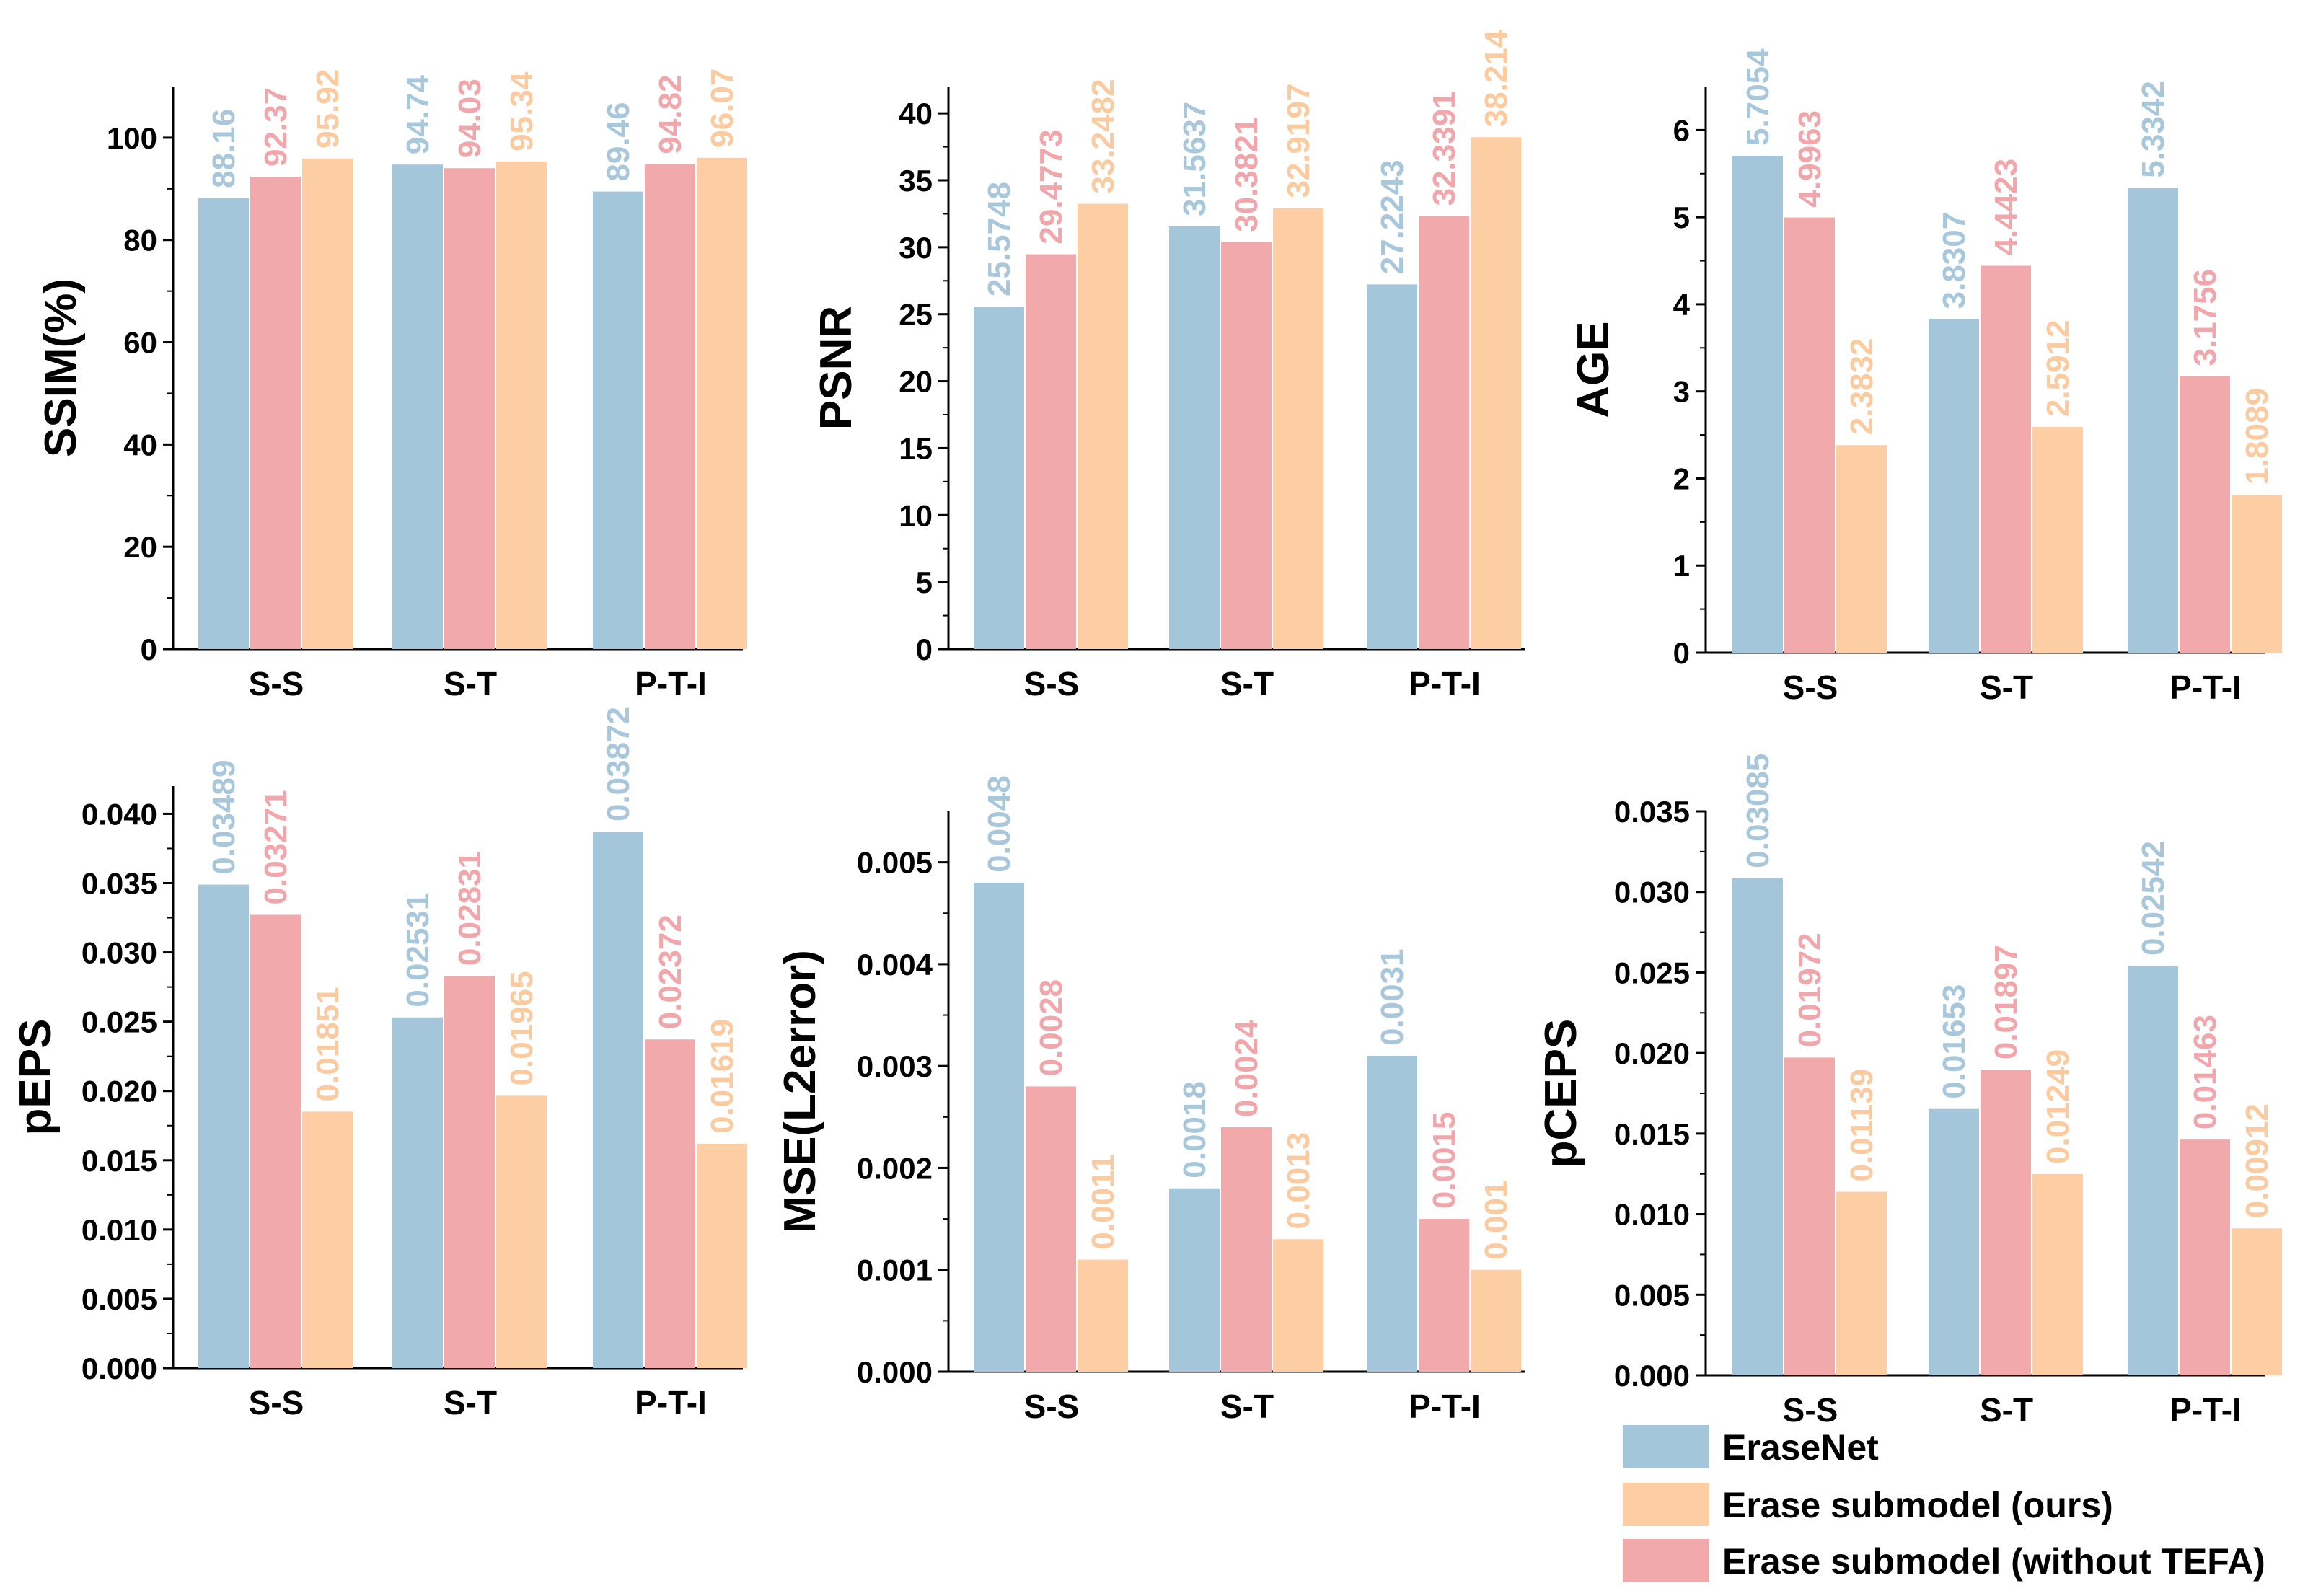  I want to click on y-tick-label: 15, so click(916, 448).